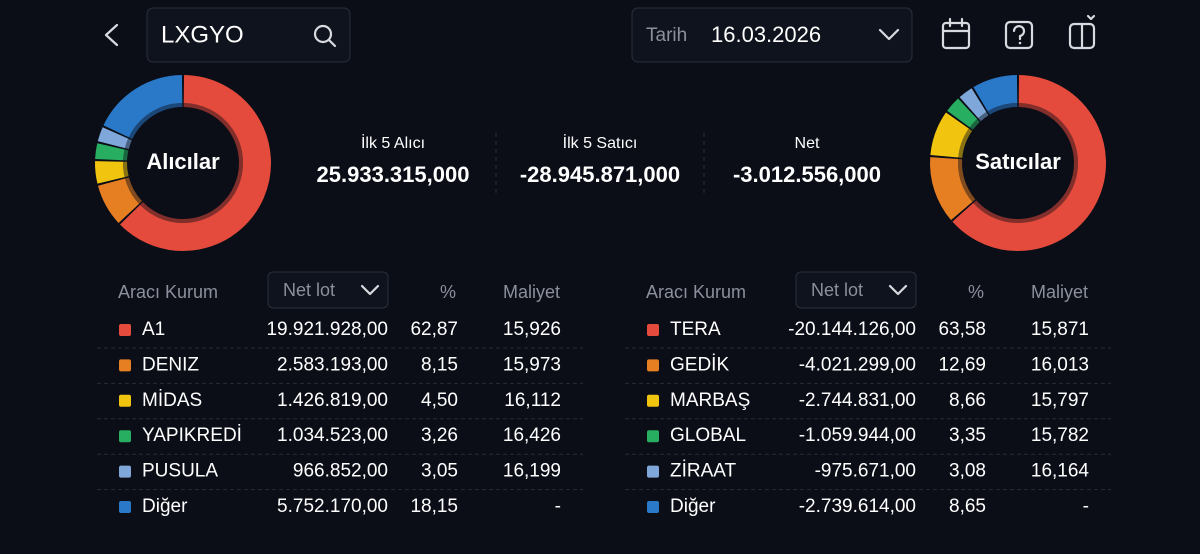 This screenshot has width=1200, height=554. I want to click on net-lot: -4.021.299,00, so click(857, 364).